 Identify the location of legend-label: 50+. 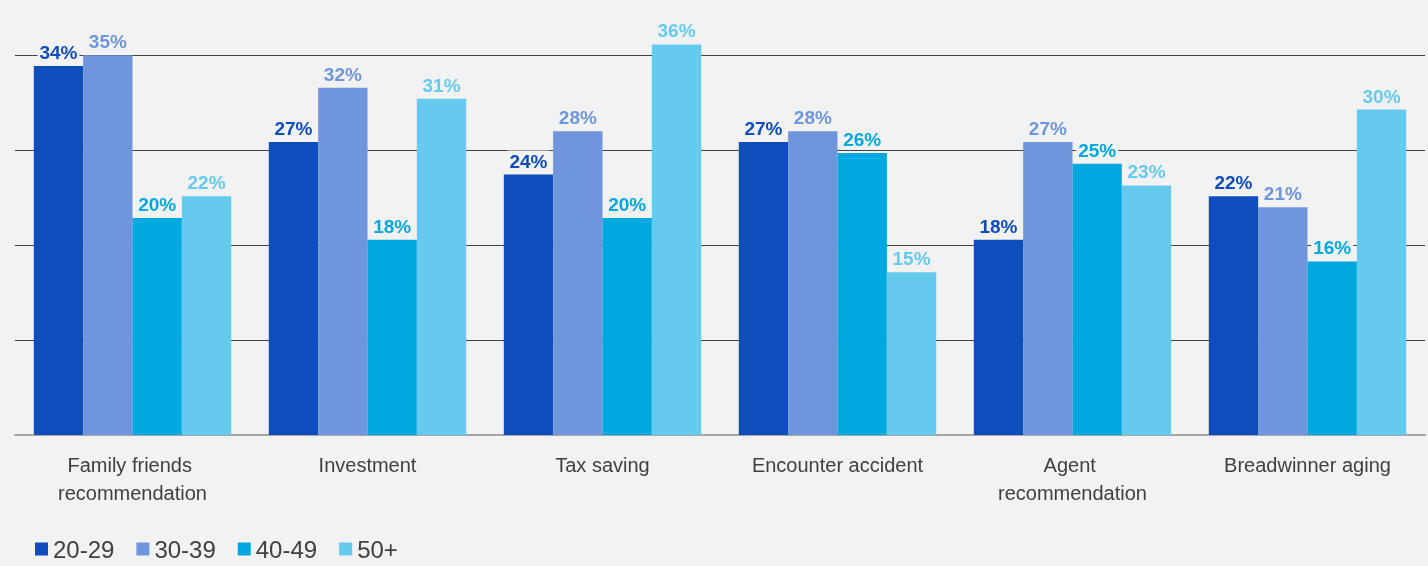
(377, 549).